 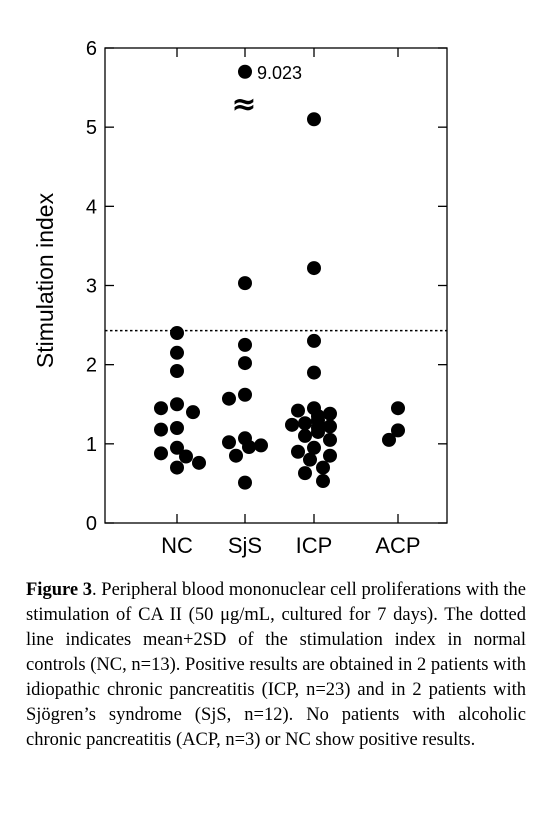 What do you see at coordinates (91, 366) in the screenshot?
I see `y-tick-label: 2` at bounding box center [91, 366].